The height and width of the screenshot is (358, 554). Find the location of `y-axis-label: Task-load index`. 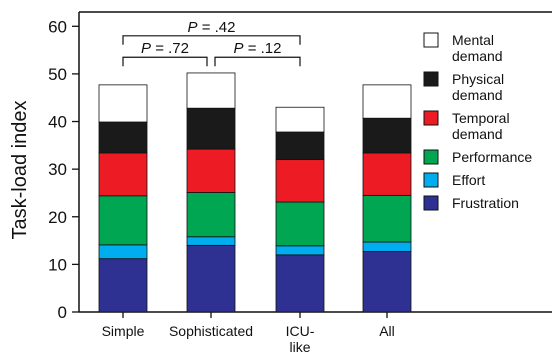

y-axis-label: Task-load index is located at coordinates (20, 170).